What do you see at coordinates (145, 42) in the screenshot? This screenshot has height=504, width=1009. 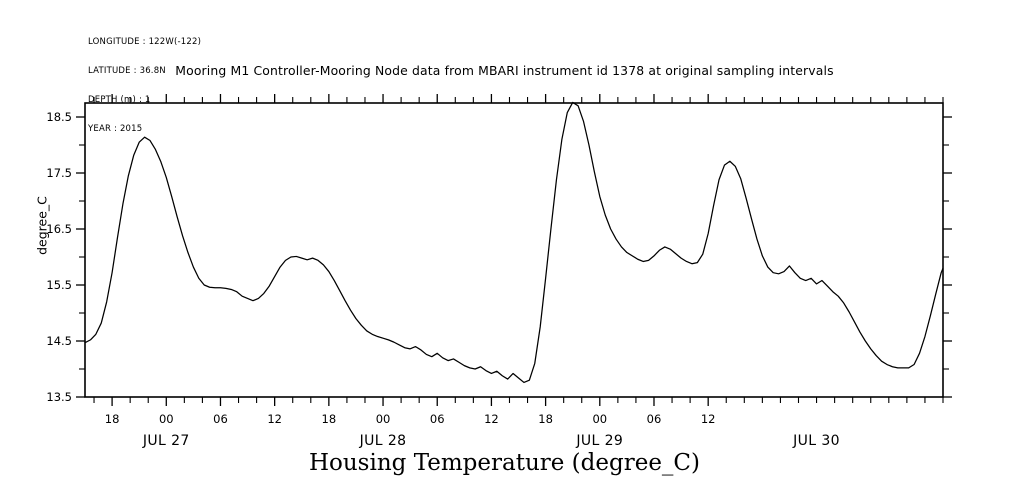 I see `metadata-longitude: LONGITUDE : 122W(-122)` at bounding box center [145, 42].